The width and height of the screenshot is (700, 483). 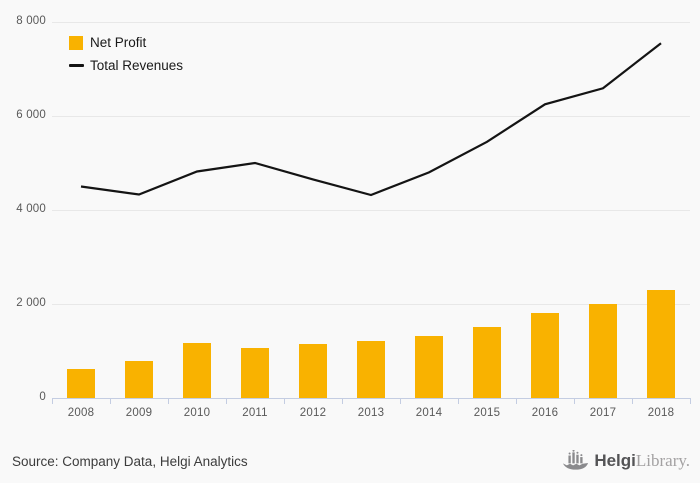 I want to click on logo-wordmark: HelgiLibrary., so click(x=642, y=461).